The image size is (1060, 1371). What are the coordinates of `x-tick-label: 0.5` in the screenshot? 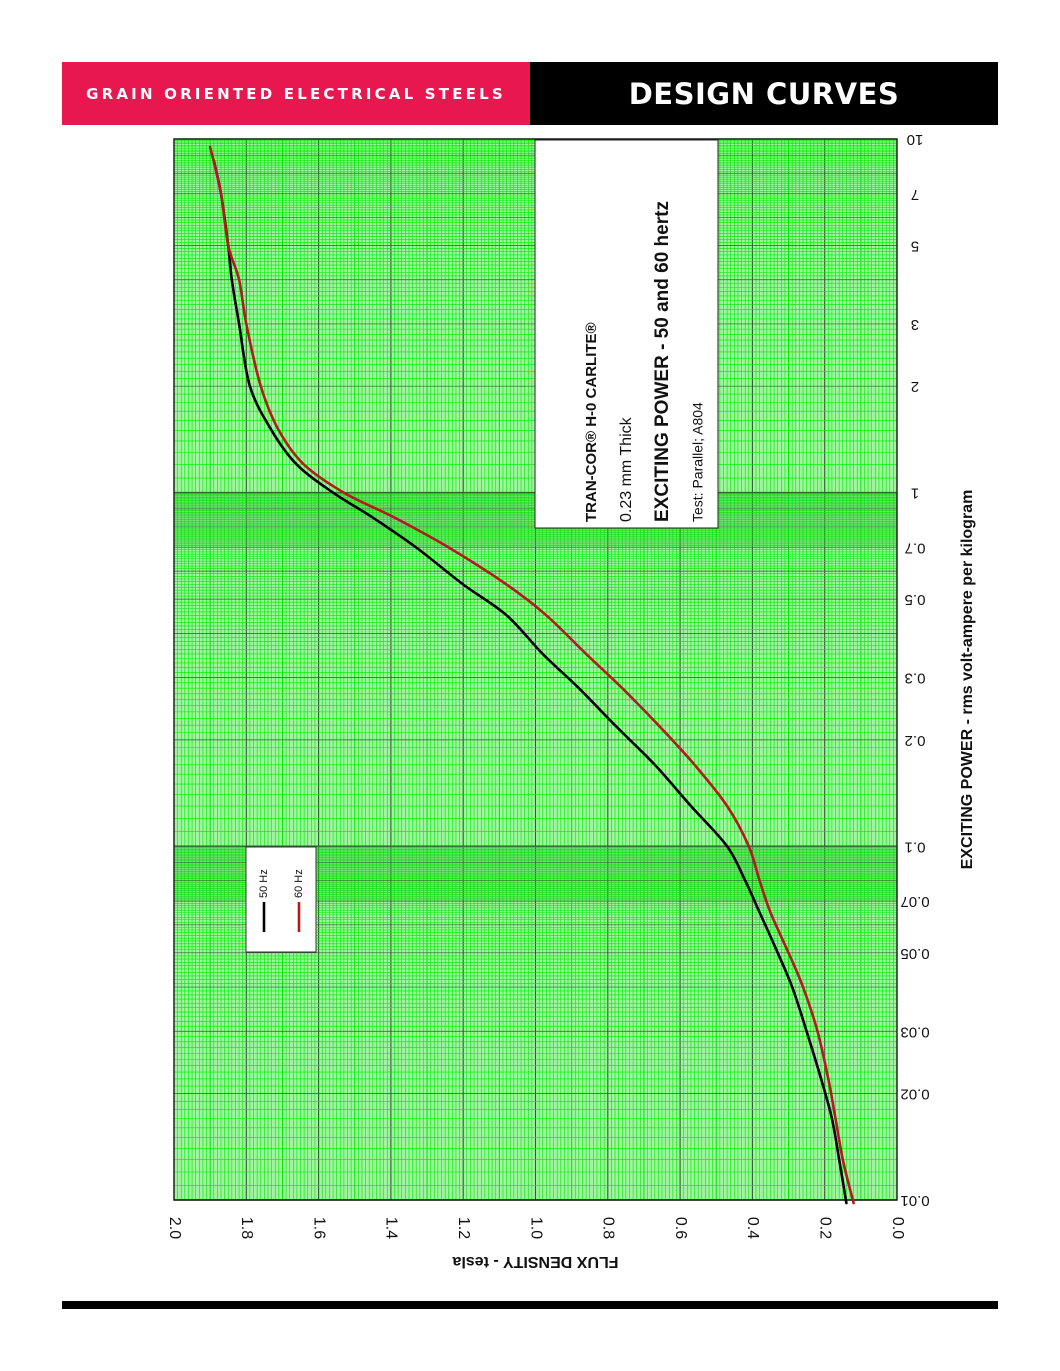 It's located at (915, 599).